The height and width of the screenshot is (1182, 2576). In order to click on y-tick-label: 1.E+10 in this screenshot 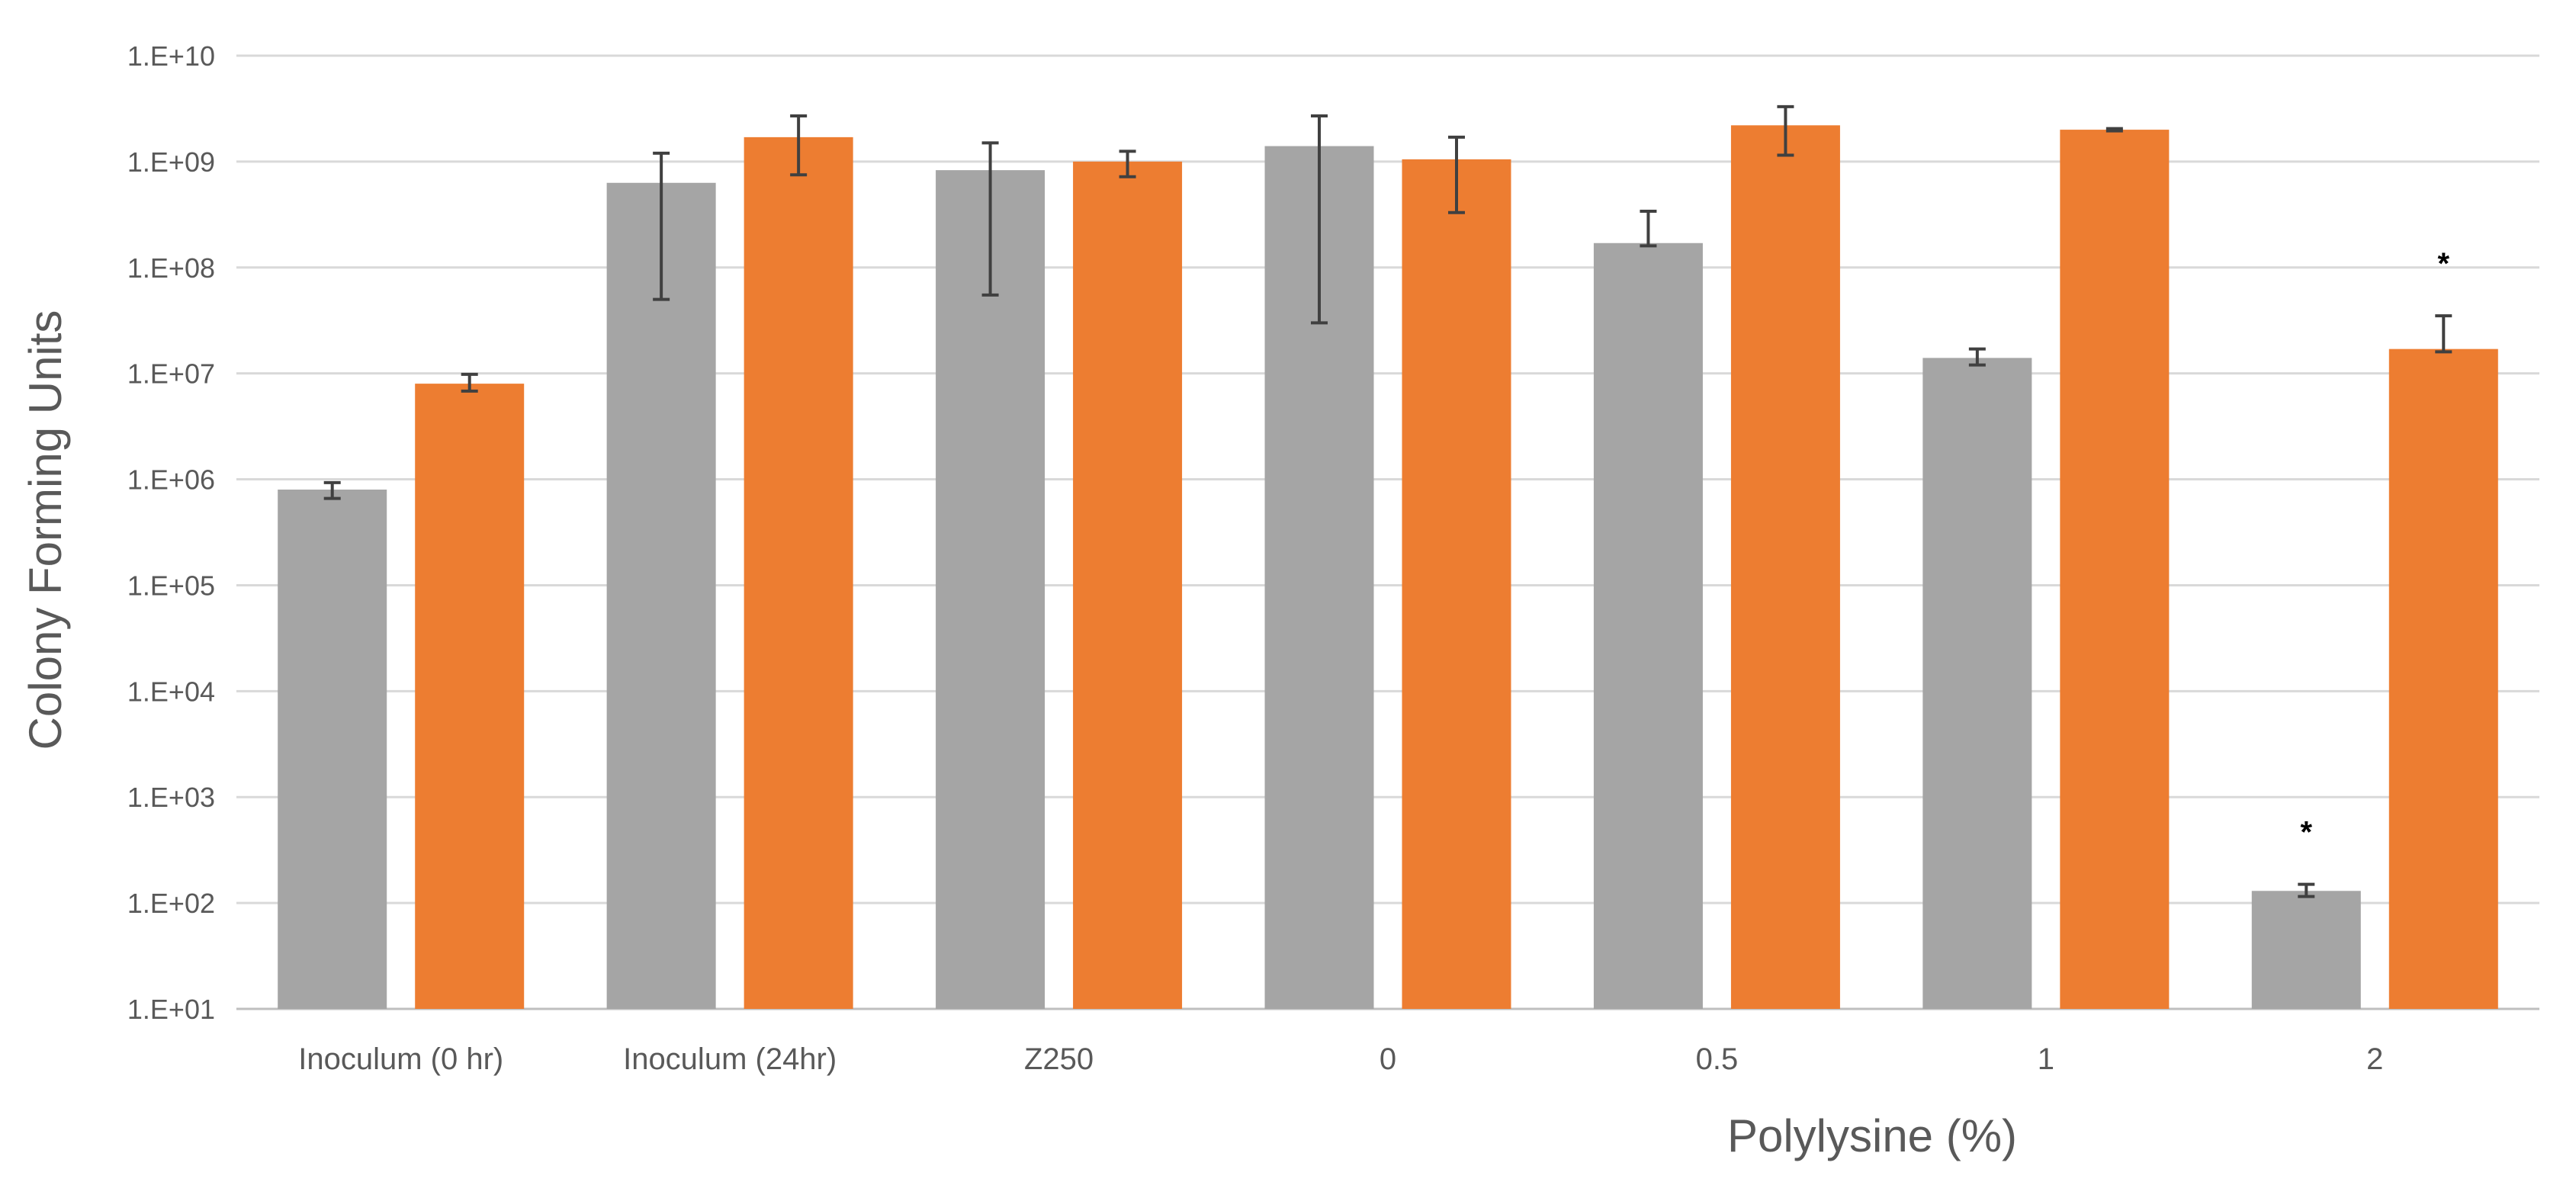, I will do `click(171, 56)`.